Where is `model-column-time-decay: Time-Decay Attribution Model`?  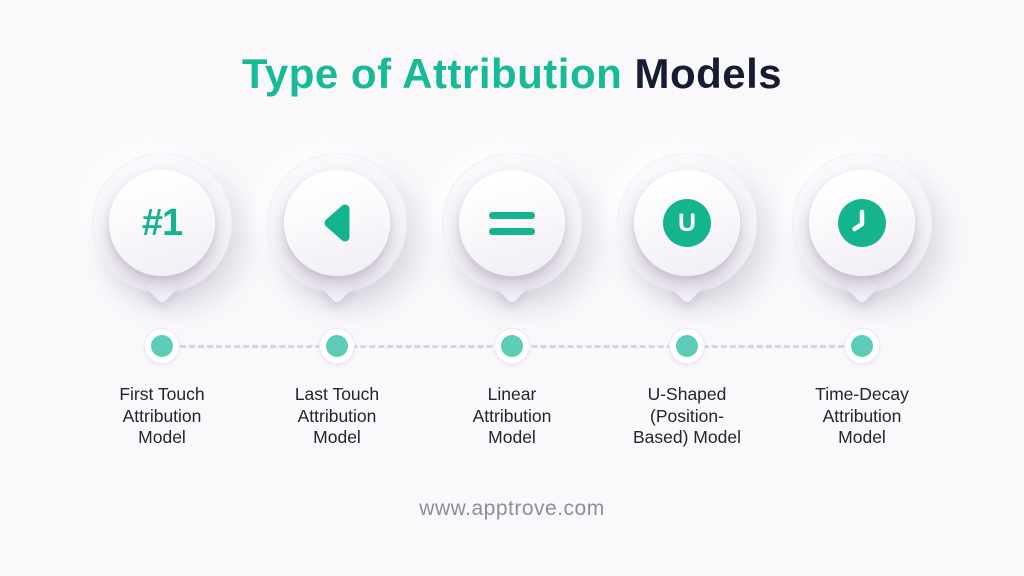
model-column-time-decay: Time-Decay Attribution Model is located at coordinates (862, 301).